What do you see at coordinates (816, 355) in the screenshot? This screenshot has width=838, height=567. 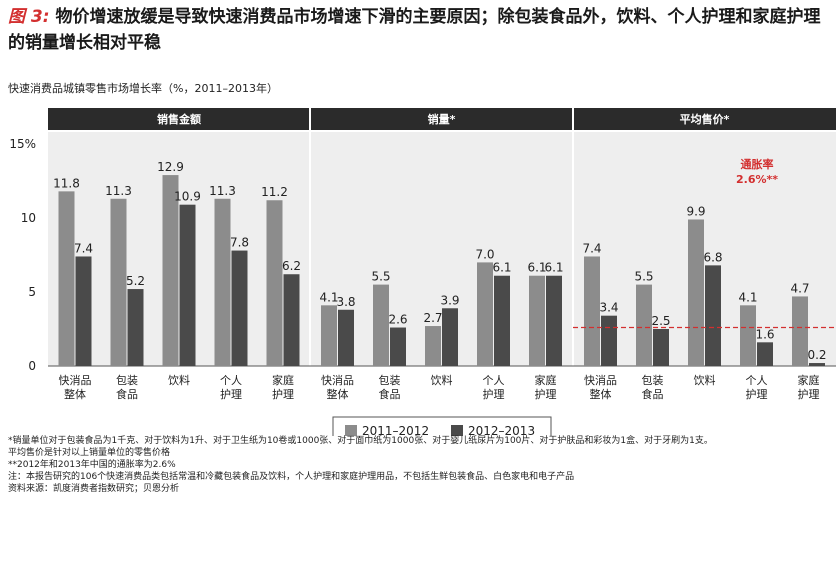 I see `data-label: 0.2` at bounding box center [816, 355].